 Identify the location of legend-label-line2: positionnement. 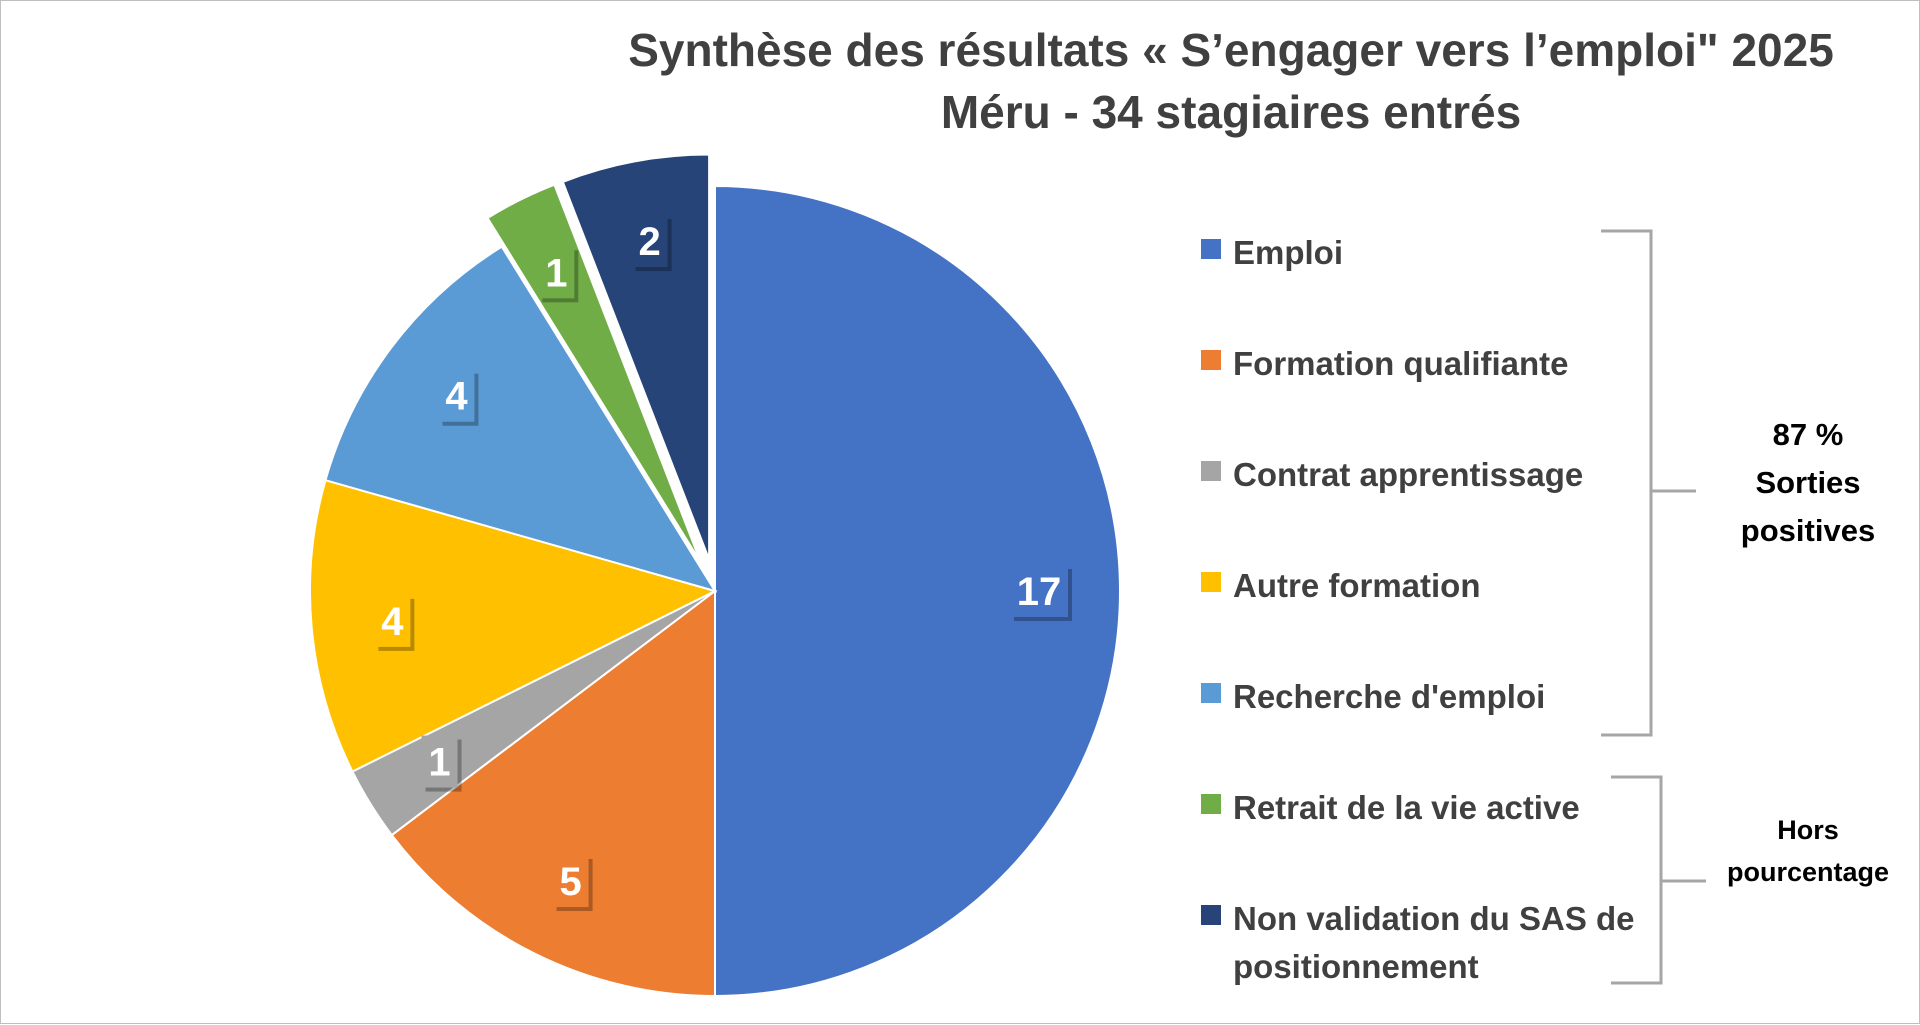
(1356, 966).